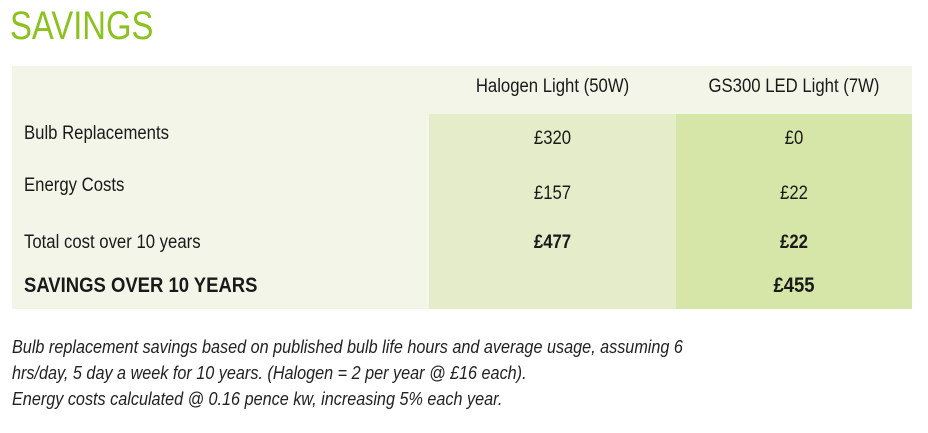  I want to click on row-label: Bulb Replacements, so click(96, 133).